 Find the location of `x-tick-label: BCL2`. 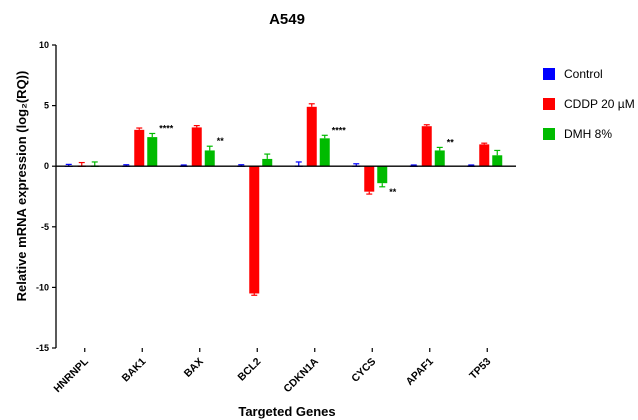

x-tick-label: BCL2 is located at coordinates (249, 370).